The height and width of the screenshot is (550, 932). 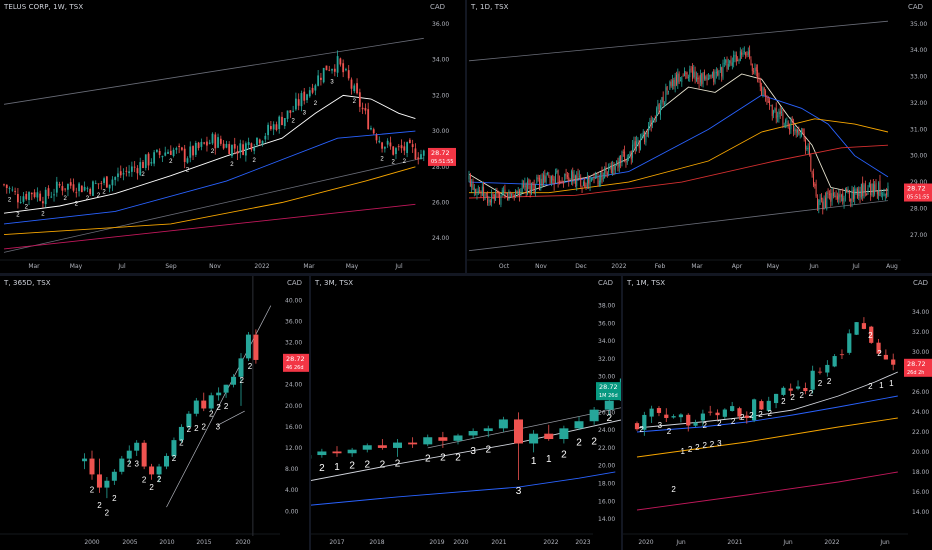 What do you see at coordinates (892, 266) in the screenshot?
I see `x-tick-label: Aug` at bounding box center [892, 266].